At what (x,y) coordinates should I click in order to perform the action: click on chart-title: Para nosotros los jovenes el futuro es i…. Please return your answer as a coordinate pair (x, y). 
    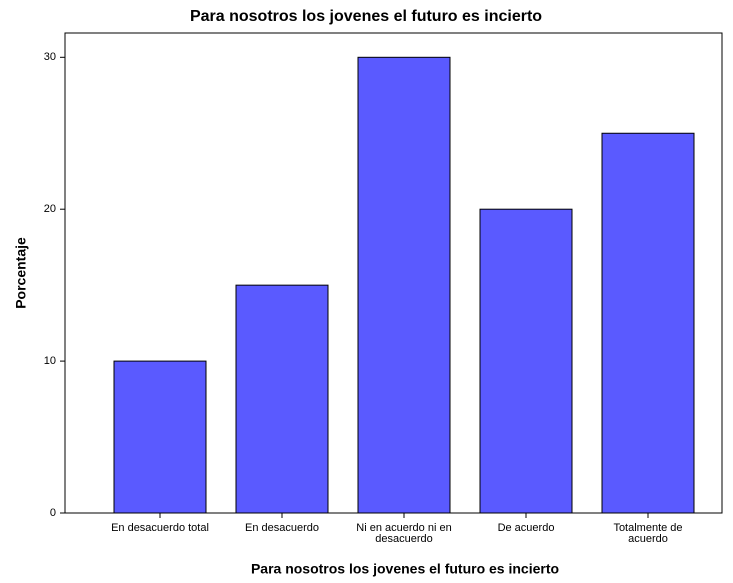
    Looking at the image, I should click on (366, 16).